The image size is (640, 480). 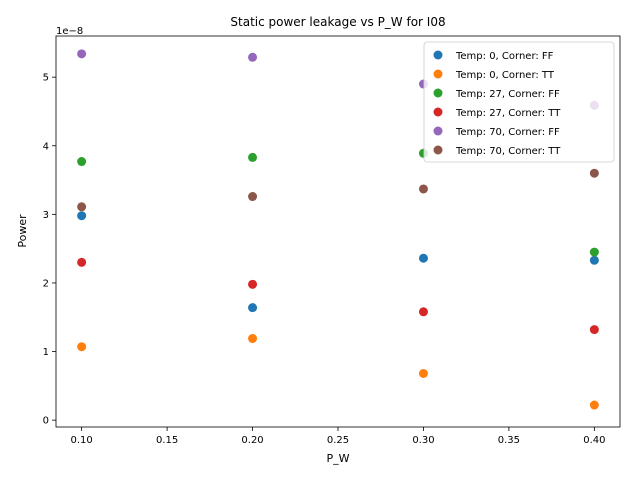 What do you see at coordinates (505, 75) in the screenshot?
I see `legend-label: Temp: 0, Corner: TT` at bounding box center [505, 75].